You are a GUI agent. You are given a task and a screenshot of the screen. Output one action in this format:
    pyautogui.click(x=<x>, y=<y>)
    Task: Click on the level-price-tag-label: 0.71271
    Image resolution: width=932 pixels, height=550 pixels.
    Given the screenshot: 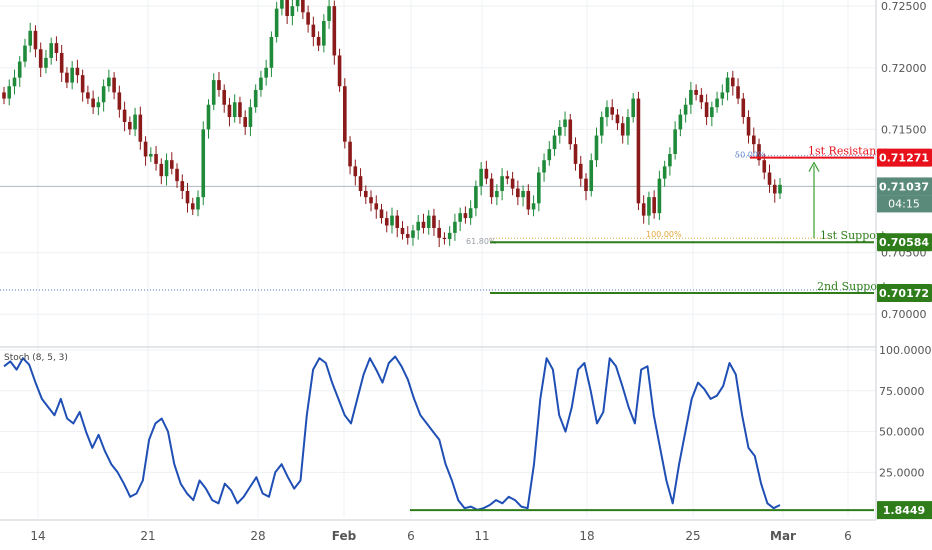 What is the action you would take?
    pyautogui.click(x=904, y=158)
    